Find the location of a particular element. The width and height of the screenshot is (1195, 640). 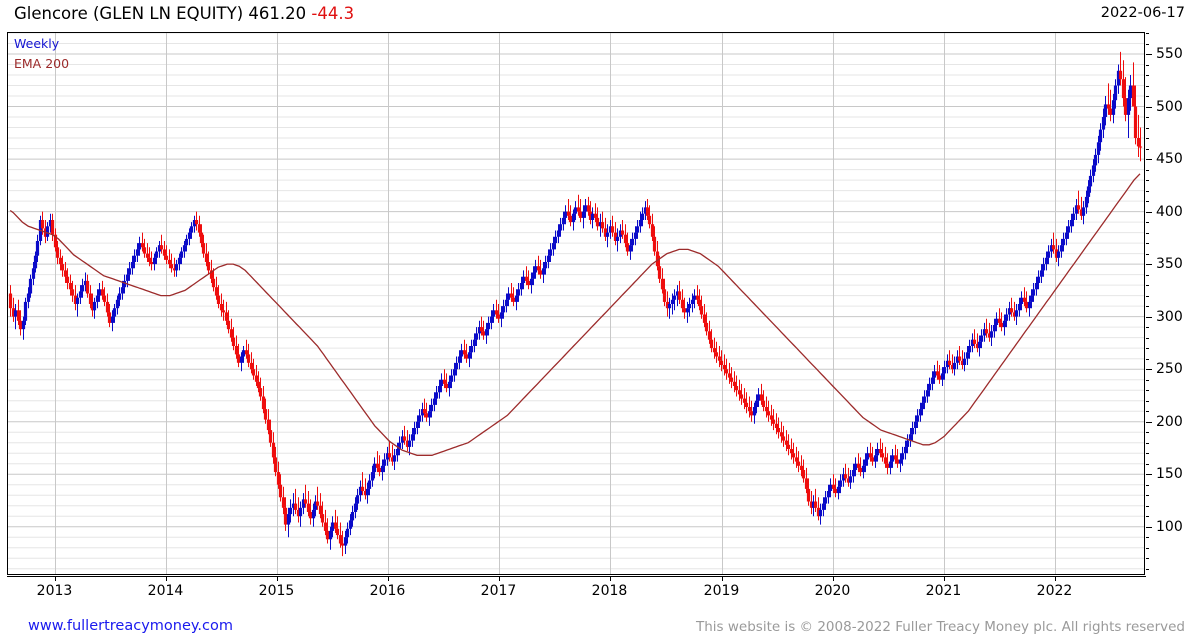

y-axis: 100 150 200 250 300 350 400 450 500 550 is located at coordinates (1170, 304).